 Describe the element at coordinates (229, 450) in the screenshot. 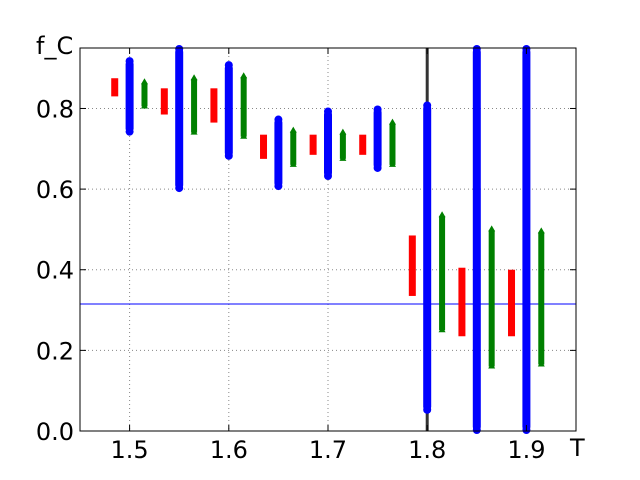

I see `x-tick-label: 1.6` at that location.